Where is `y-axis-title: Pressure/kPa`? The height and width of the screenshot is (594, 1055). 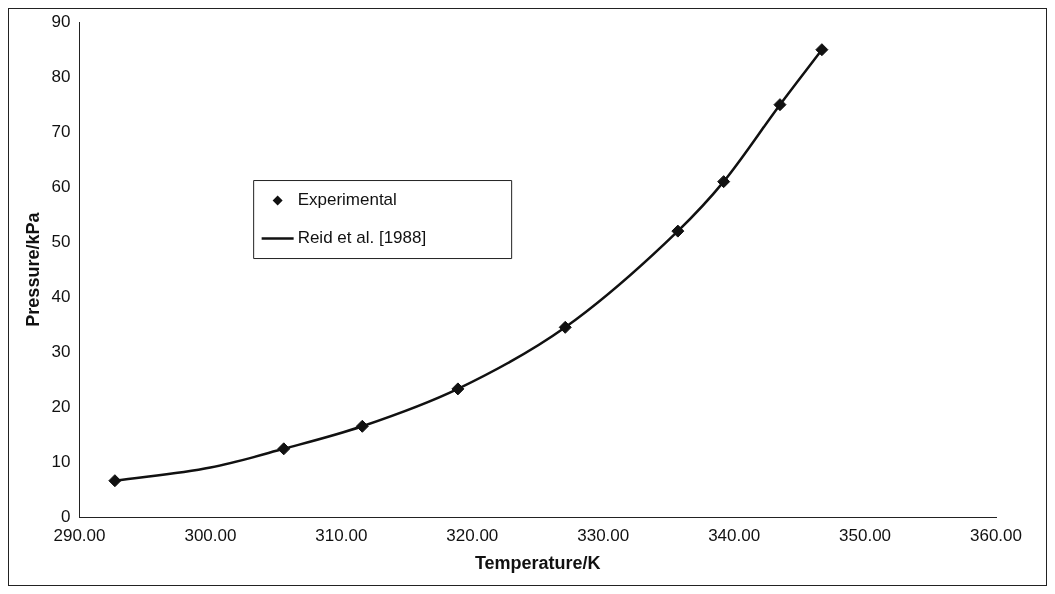 y-axis-title: Pressure/kPa is located at coordinates (32, 269).